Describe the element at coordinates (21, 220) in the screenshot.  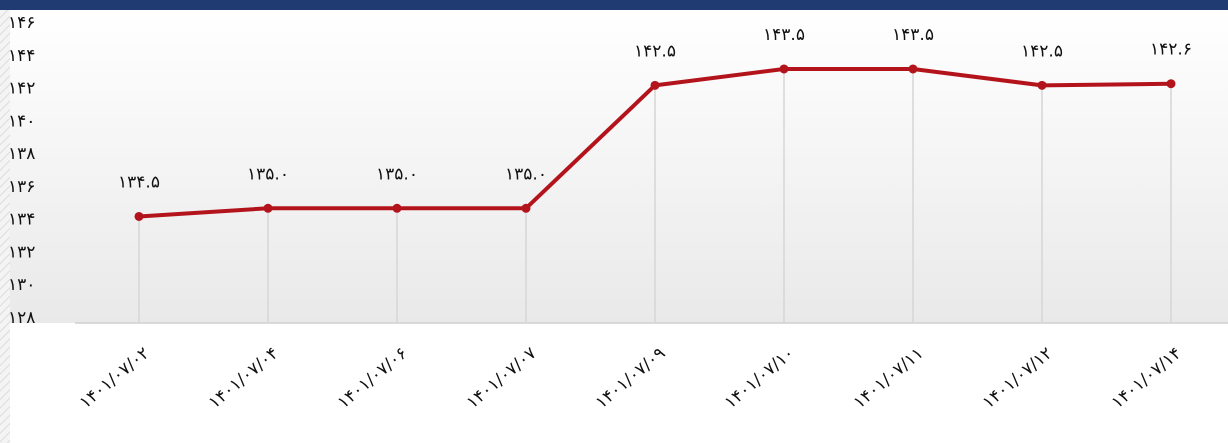
I see `y-tick-label: ۱۳۴` at that location.